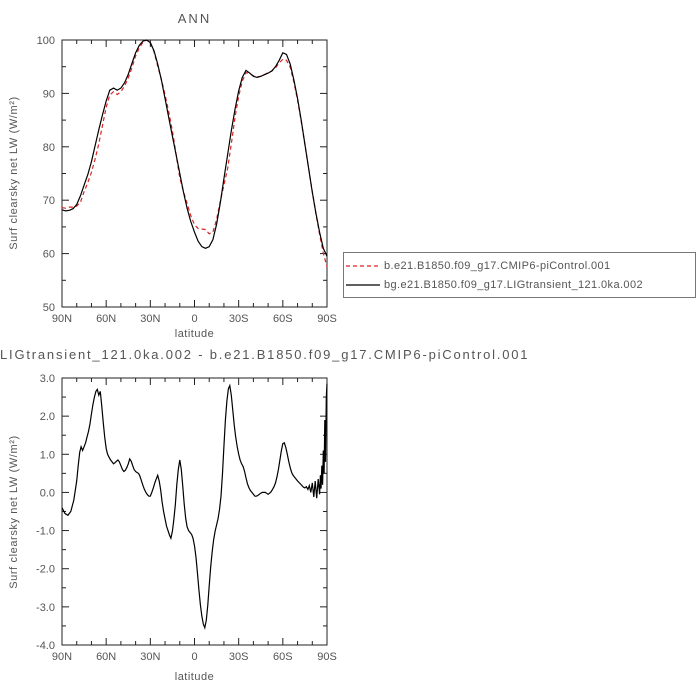  Describe the element at coordinates (14, 512) in the screenshot. I see `bottom-y-axis-label: Surf clearsky net LW (W/m²)` at that location.